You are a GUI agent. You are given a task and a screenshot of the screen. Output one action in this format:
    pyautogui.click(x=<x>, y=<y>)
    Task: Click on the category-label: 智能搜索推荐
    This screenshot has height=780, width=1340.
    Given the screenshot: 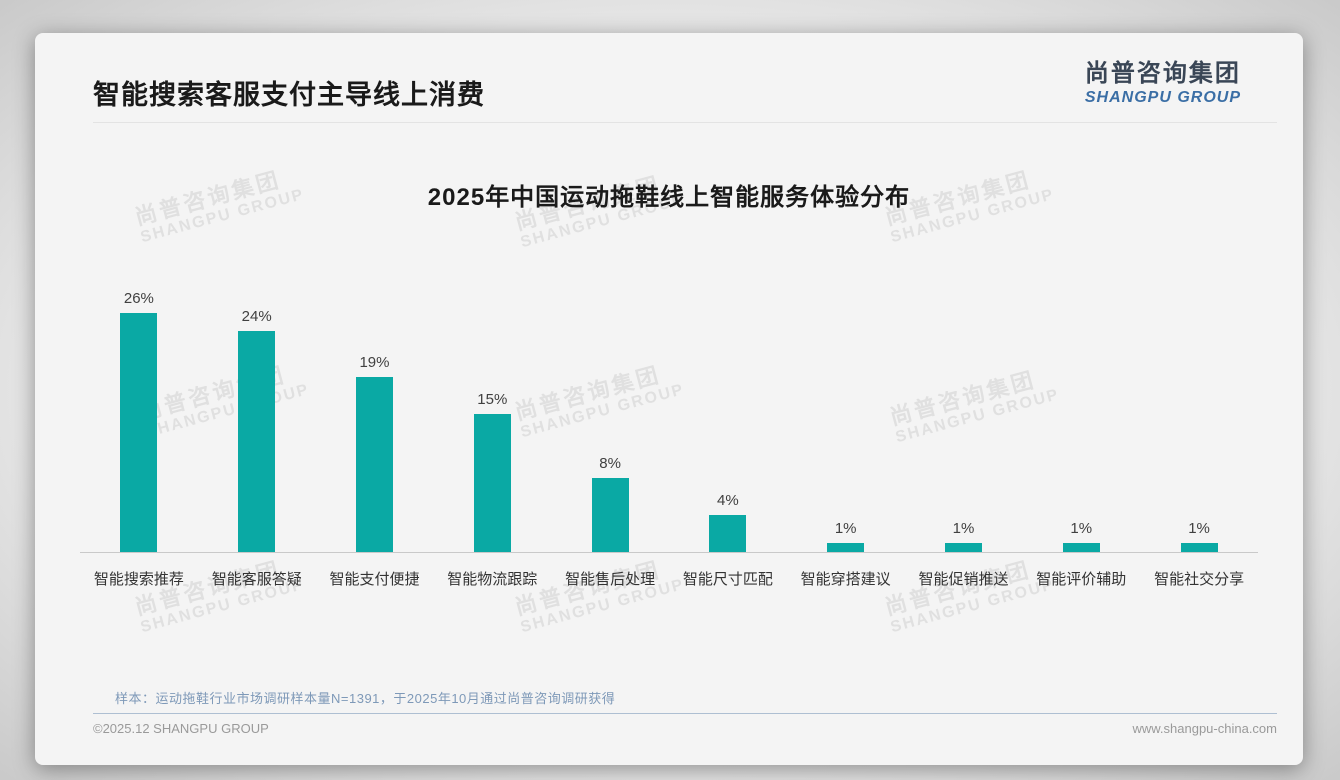 What is the action you would take?
    pyautogui.click(x=138, y=579)
    